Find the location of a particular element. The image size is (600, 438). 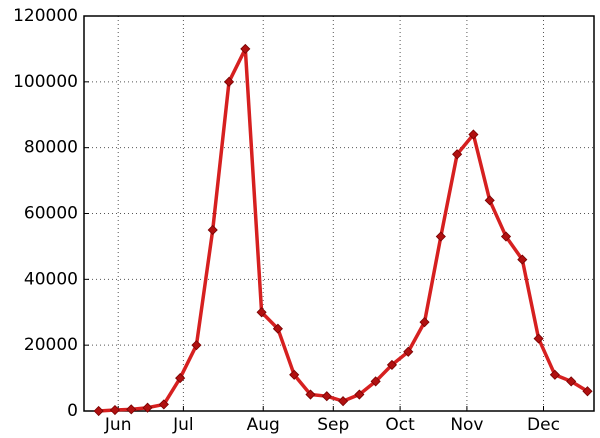

y-tick-label: 0 is located at coordinates (72, 411).